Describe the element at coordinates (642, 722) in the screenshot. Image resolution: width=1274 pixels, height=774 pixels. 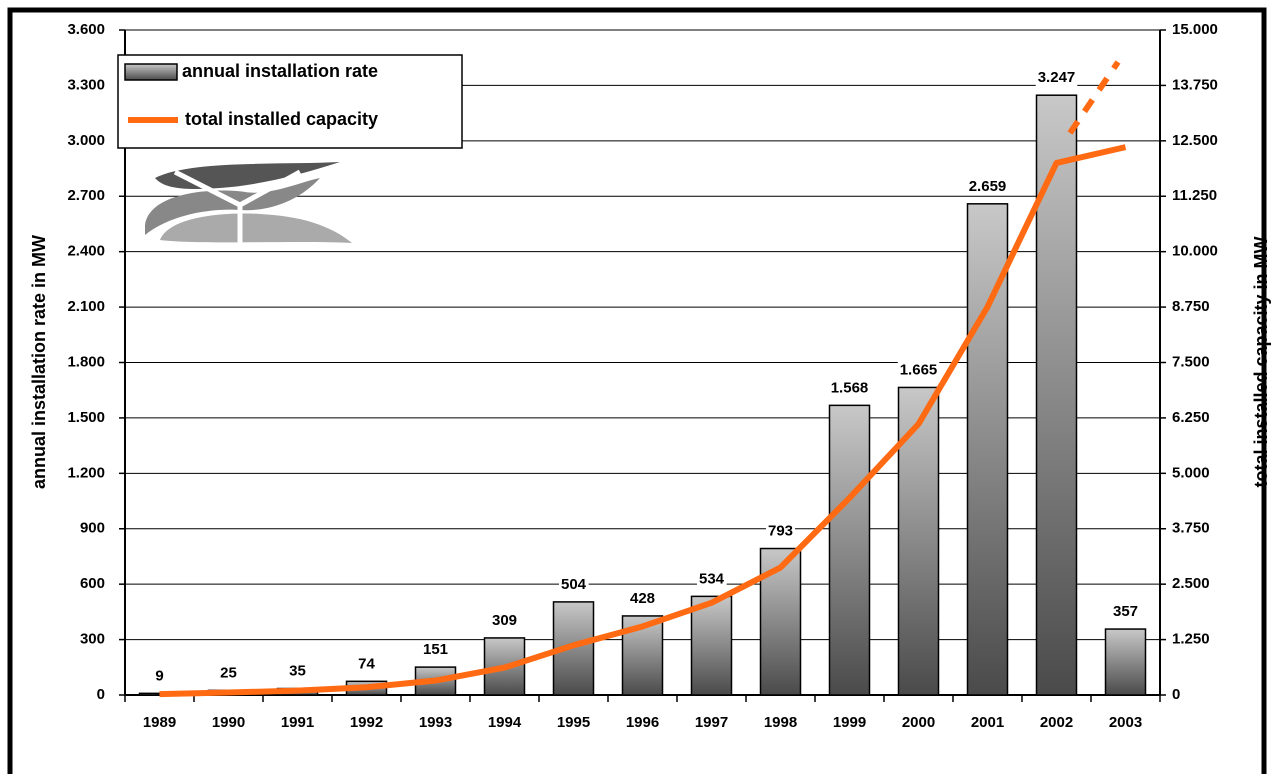
I see `x-tick-label: 1996` at that location.